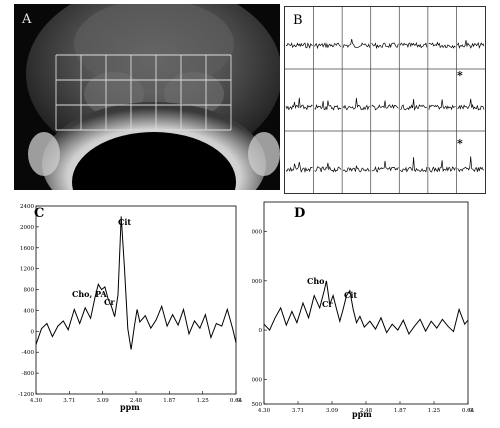 The width and height of the screenshot is (500, 428). I want to click on rectal-coil, so click(154, 161).